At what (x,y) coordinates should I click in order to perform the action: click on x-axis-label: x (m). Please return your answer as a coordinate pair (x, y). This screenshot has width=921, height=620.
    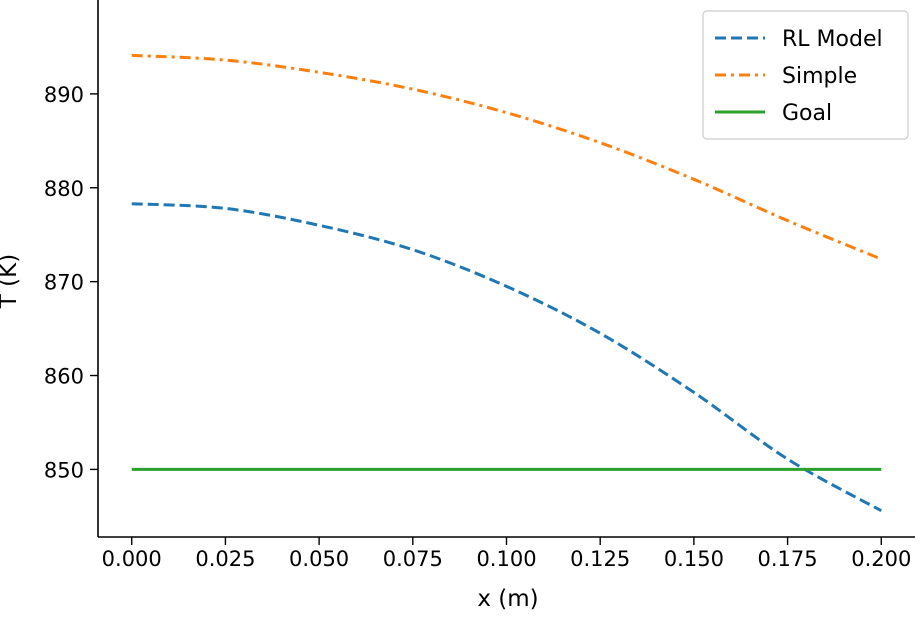
    Looking at the image, I should click on (507, 599).